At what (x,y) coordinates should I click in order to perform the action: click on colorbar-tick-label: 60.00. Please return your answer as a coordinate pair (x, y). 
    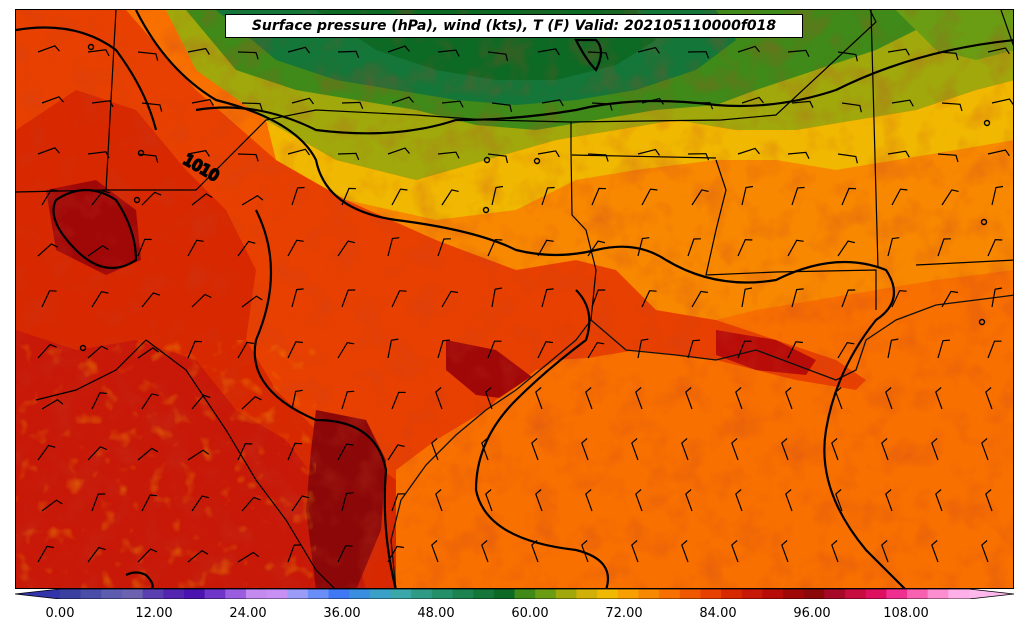
    Looking at the image, I should click on (530, 613).